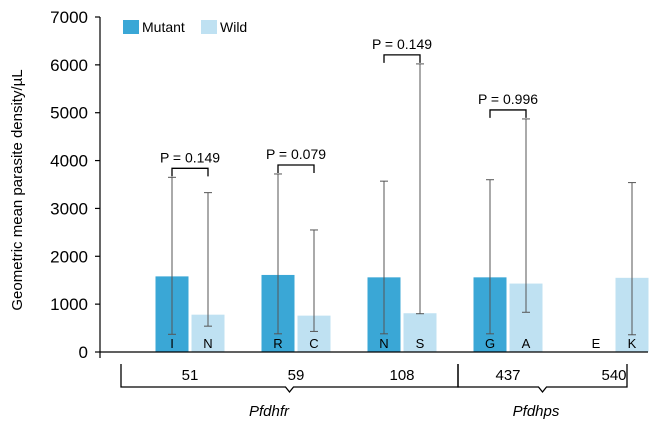 Image resolution: width=657 pixels, height=432 pixels. Describe the element at coordinates (17, 189) in the screenshot. I see `y-axis-label: Geometric mean parasite density/µL` at that location.